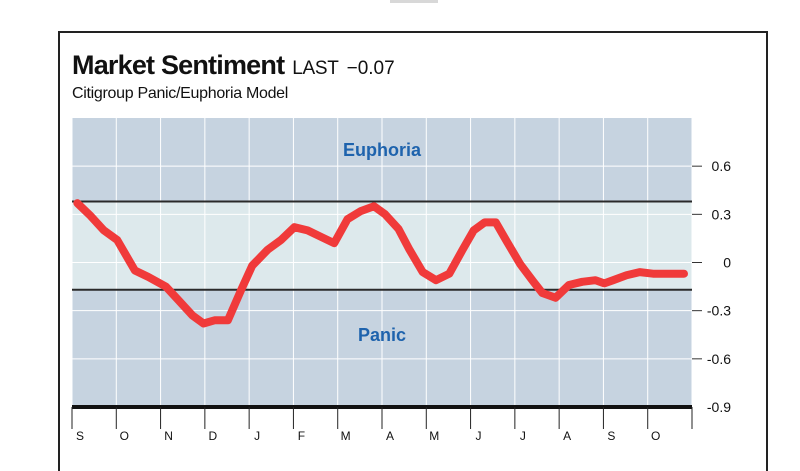  Describe the element at coordinates (301, 436) in the screenshot. I see `x-tick-label: F` at that location.